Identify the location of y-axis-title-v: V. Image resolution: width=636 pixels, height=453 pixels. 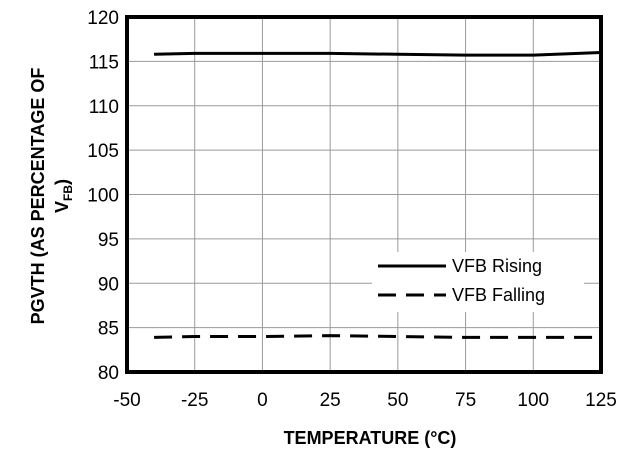
(62, 207).